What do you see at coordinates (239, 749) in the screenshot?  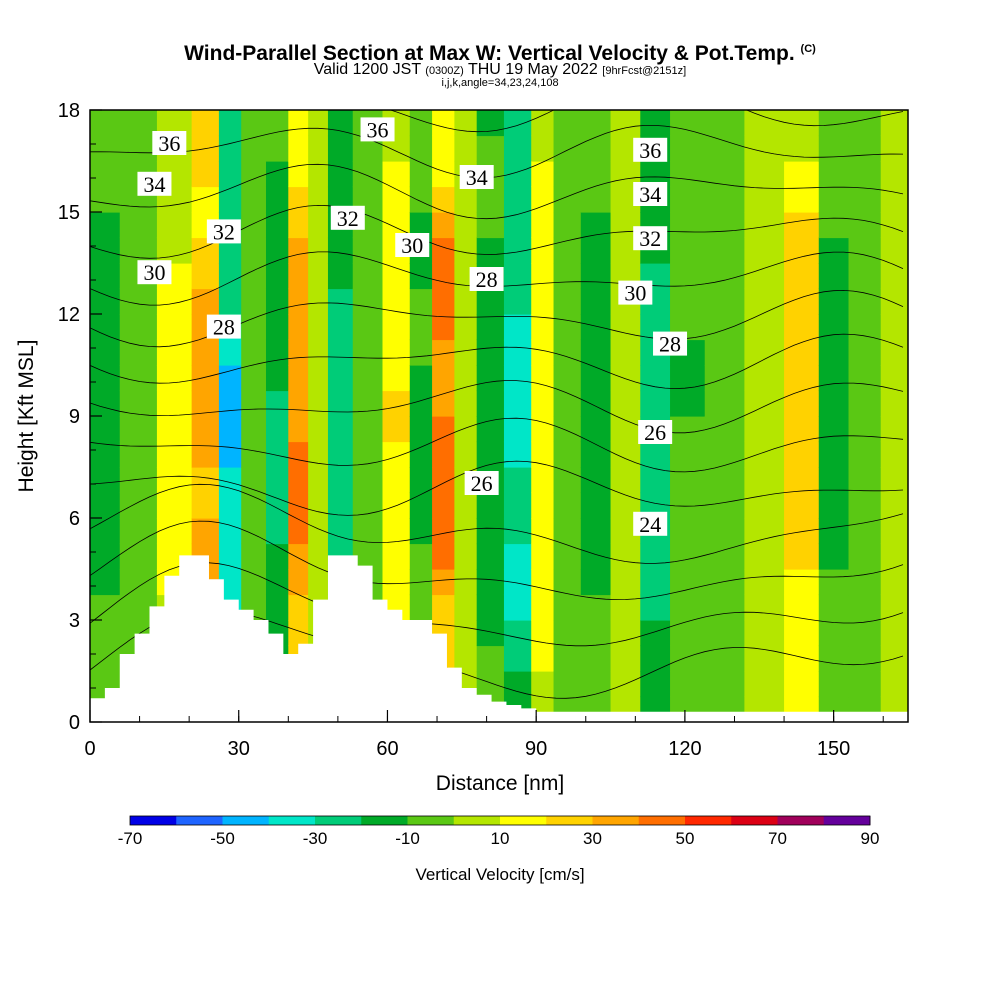 I see `x-tick-label: 30` at bounding box center [239, 749].